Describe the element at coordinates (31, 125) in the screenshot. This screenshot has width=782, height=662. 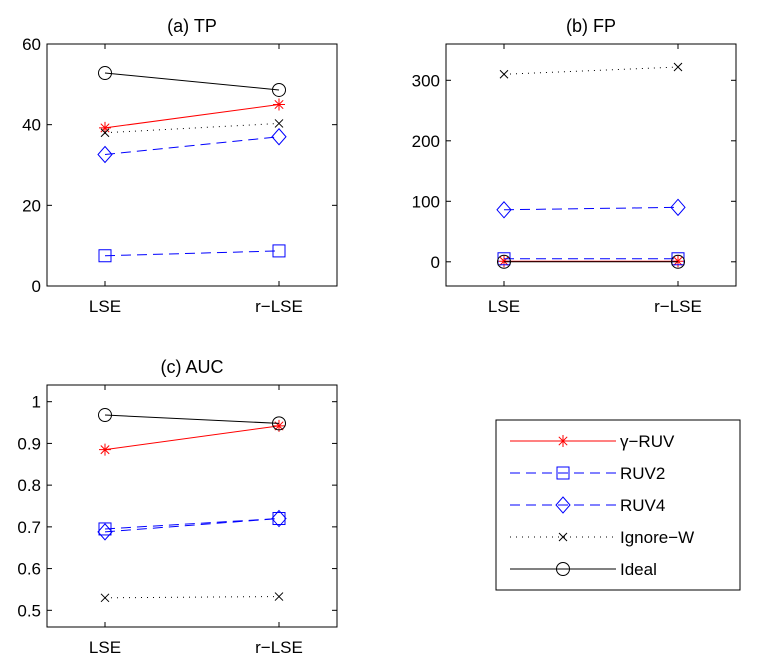
I see `y-tick-label: 40` at that location.